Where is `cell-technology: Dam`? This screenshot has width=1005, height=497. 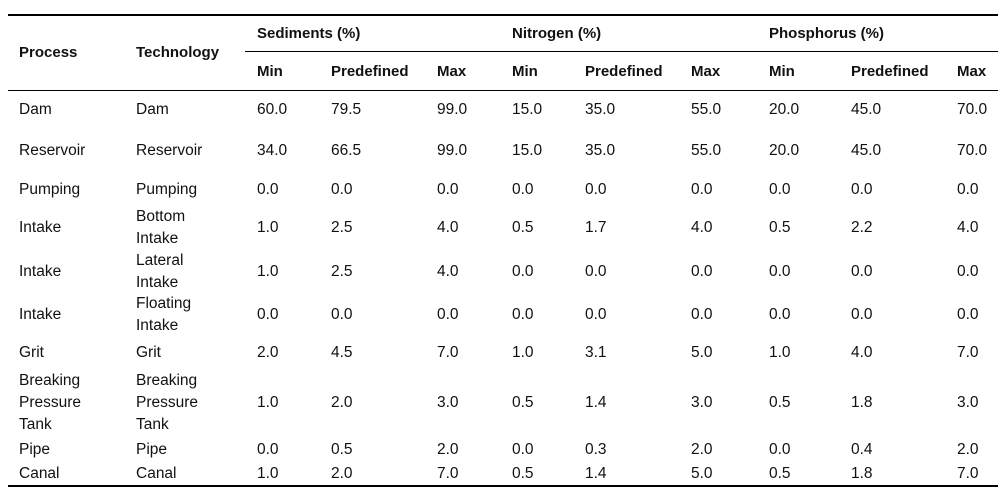 cell-technology: Dam is located at coordinates (152, 109).